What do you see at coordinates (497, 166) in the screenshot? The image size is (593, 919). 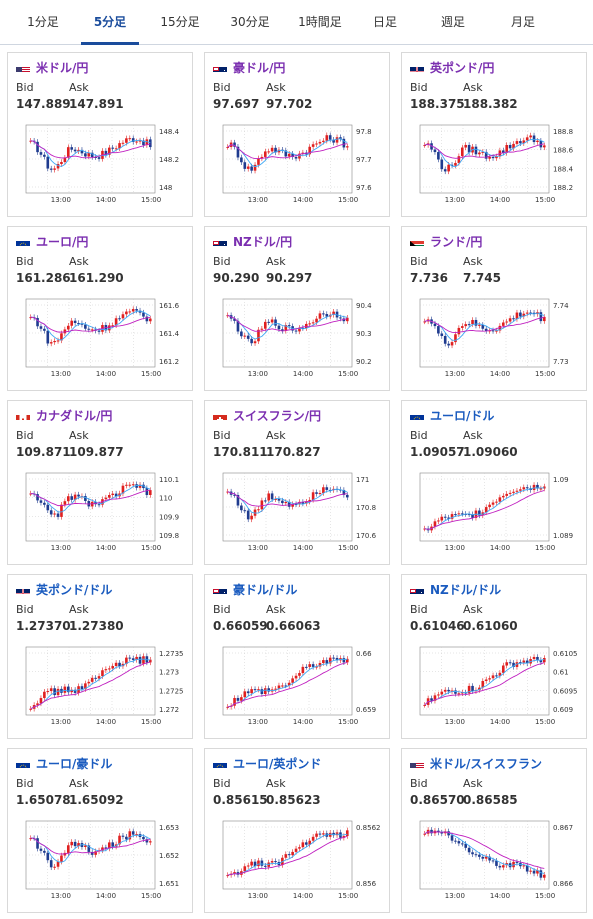 I see `chart-container: 188.8 188.6 188.4 188.2 13:00 14:00 15:00` at bounding box center [497, 166].